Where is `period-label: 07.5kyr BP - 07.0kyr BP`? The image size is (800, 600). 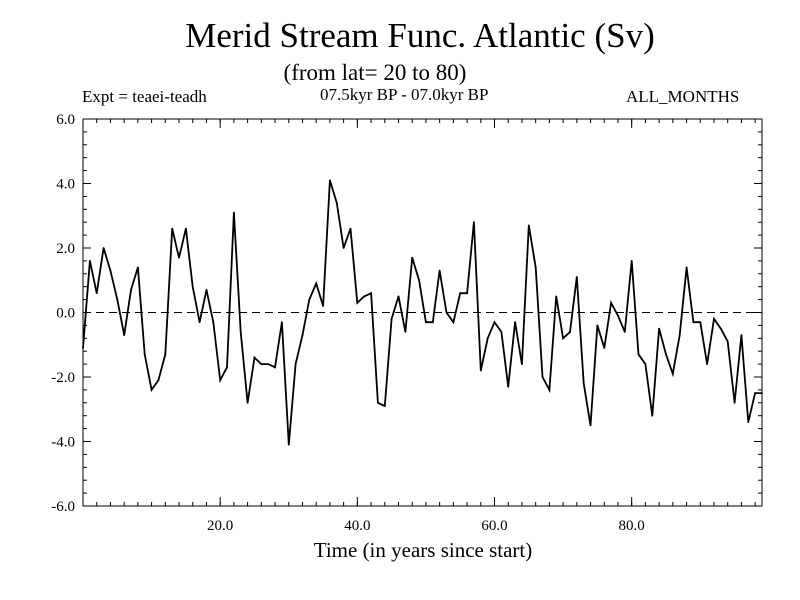 period-label: 07.5kyr BP - 07.0kyr BP is located at coordinates (404, 94).